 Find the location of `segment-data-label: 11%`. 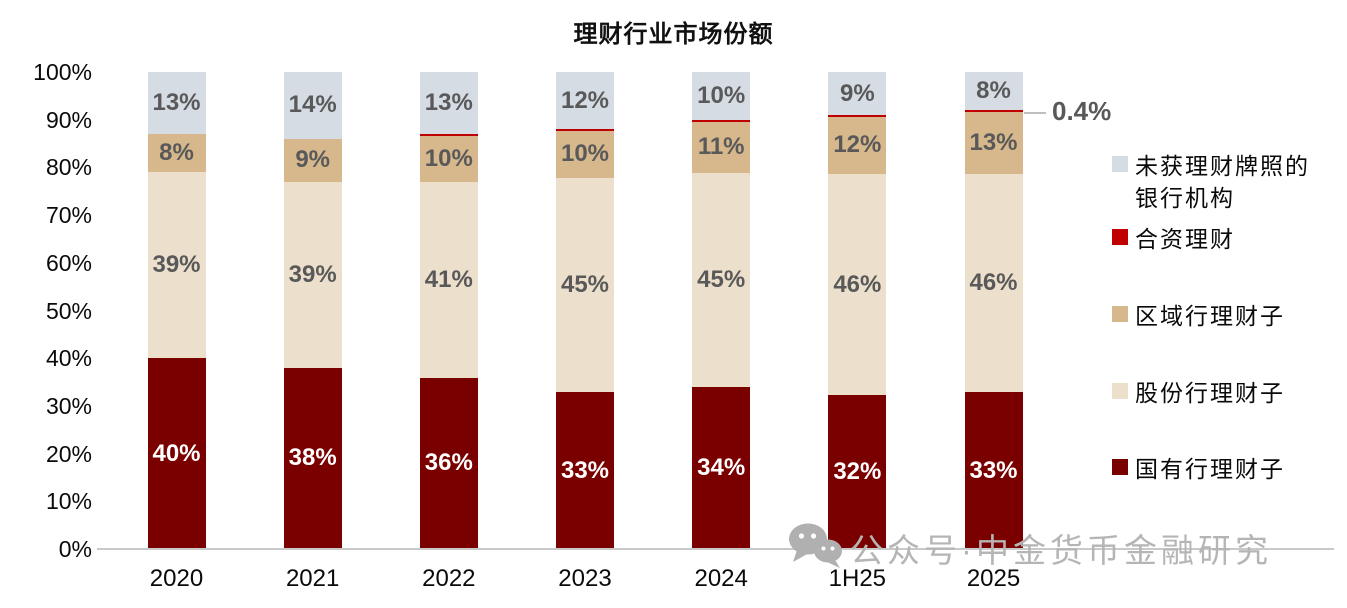

segment-data-label: 11% is located at coordinates (721, 147).